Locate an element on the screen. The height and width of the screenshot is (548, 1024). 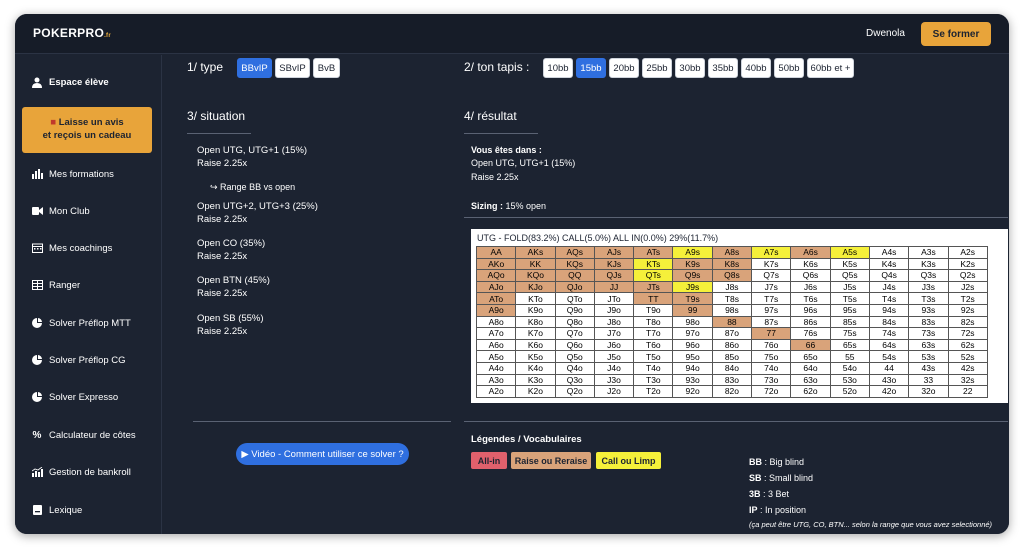
range-cell-T2s: T2s is located at coordinates (967, 298).